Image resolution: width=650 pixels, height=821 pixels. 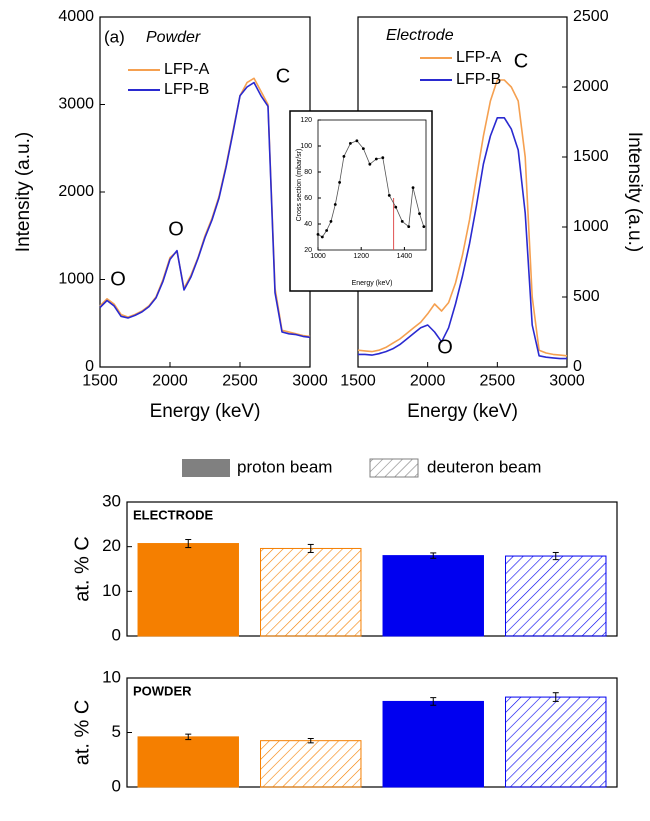 What do you see at coordinates (586, 296) in the screenshot?
I see `y-tick-label: 500` at bounding box center [586, 296].